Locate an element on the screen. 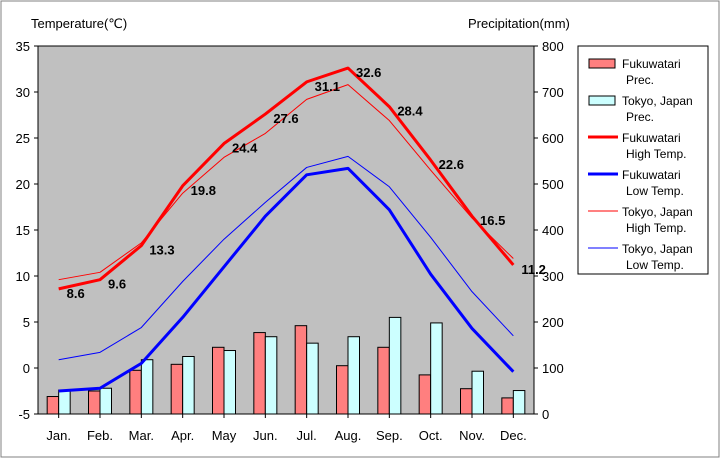 The width and height of the screenshot is (720, 460). left-tick-label: 35 is located at coordinates (23, 46).